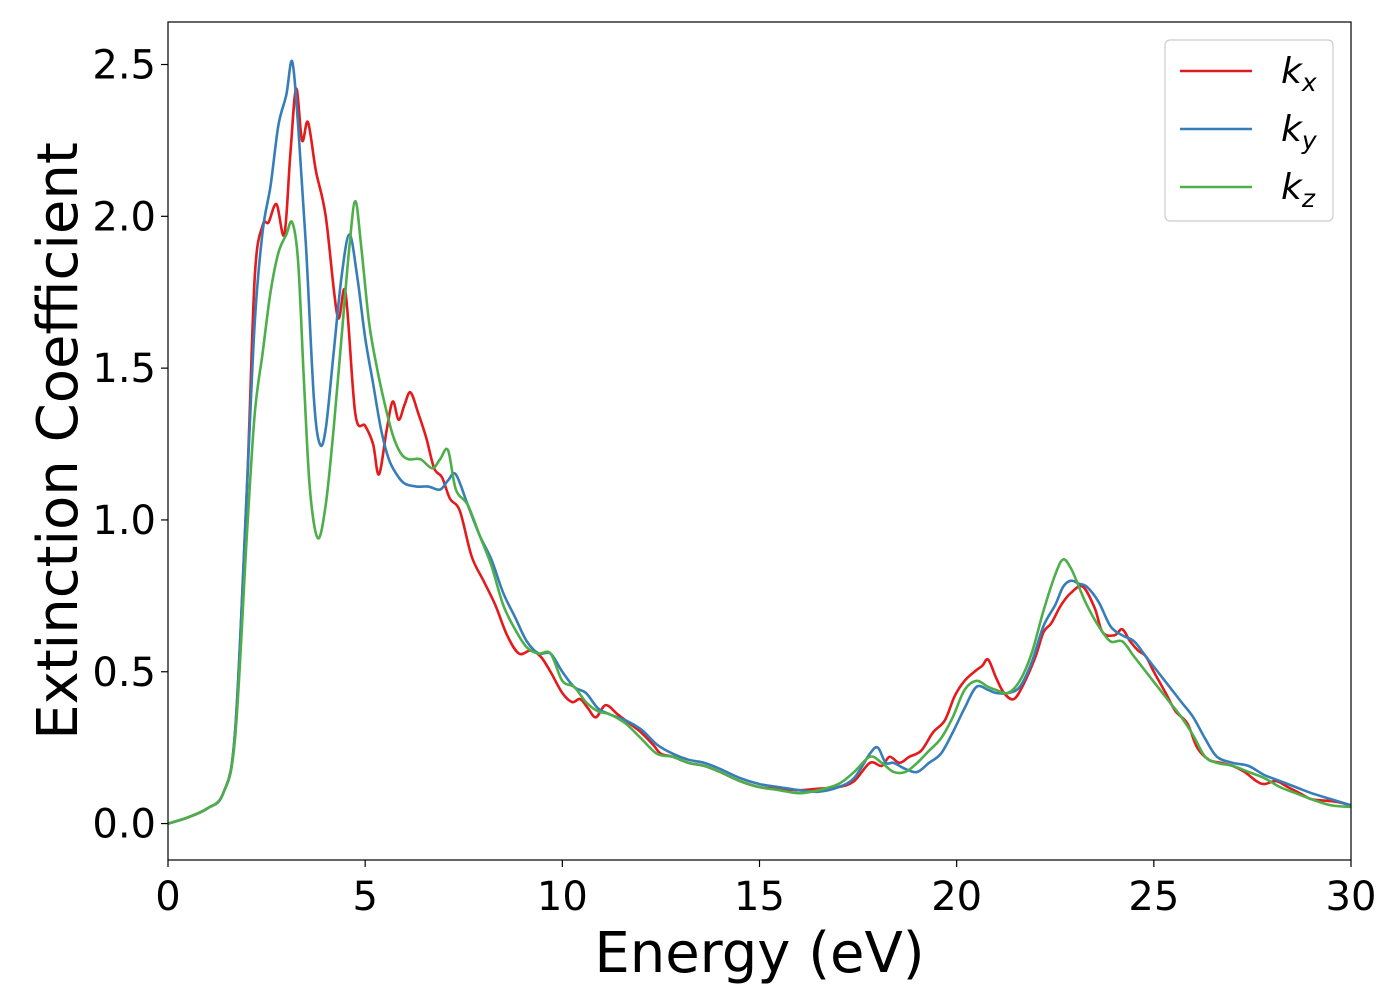  I want to click on y-tick-label: 0.0, so click(124, 825).